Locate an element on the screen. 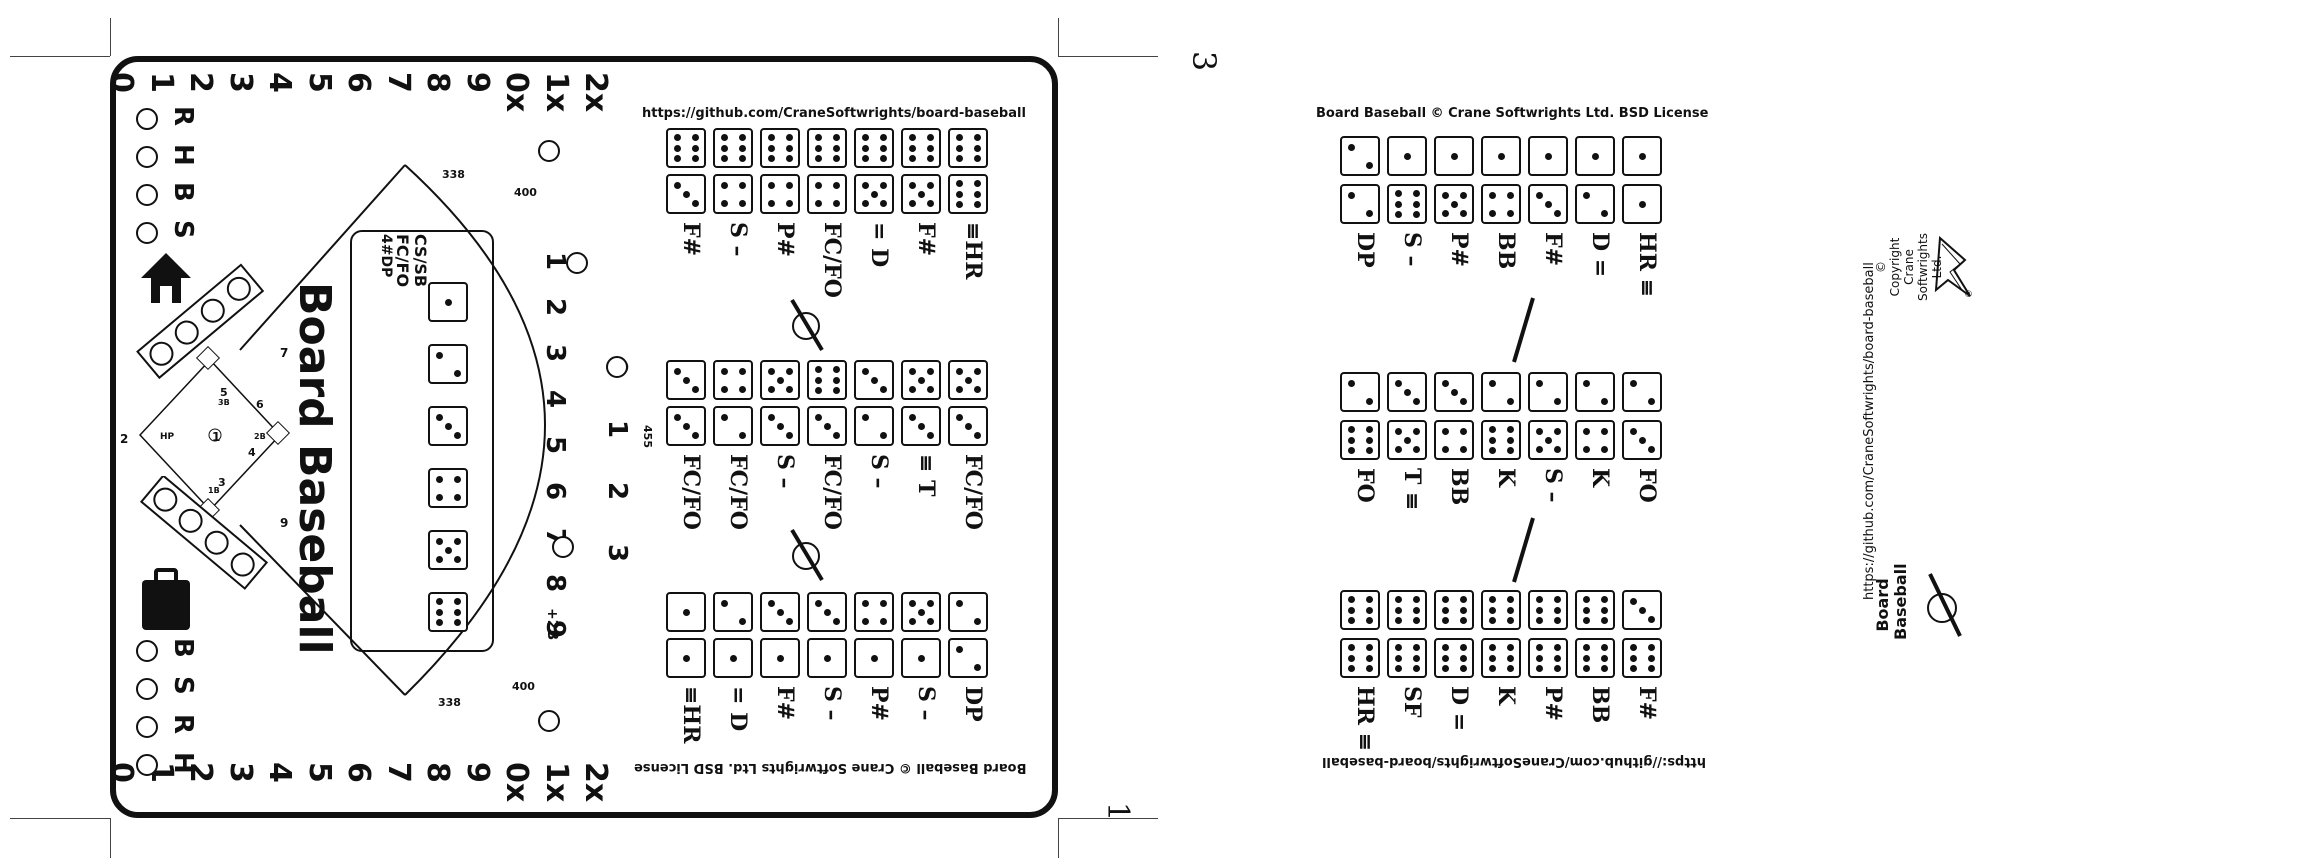  score-number: 2x is located at coordinates (595, 782).